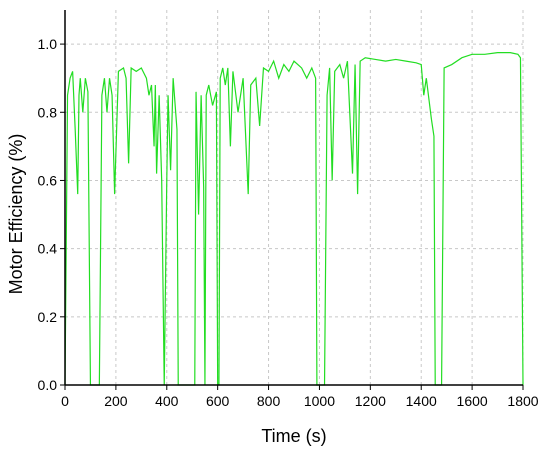 This screenshot has height=460, width=550. What do you see at coordinates (472, 401) in the screenshot?
I see `x-tick-label: 1600` at bounding box center [472, 401].